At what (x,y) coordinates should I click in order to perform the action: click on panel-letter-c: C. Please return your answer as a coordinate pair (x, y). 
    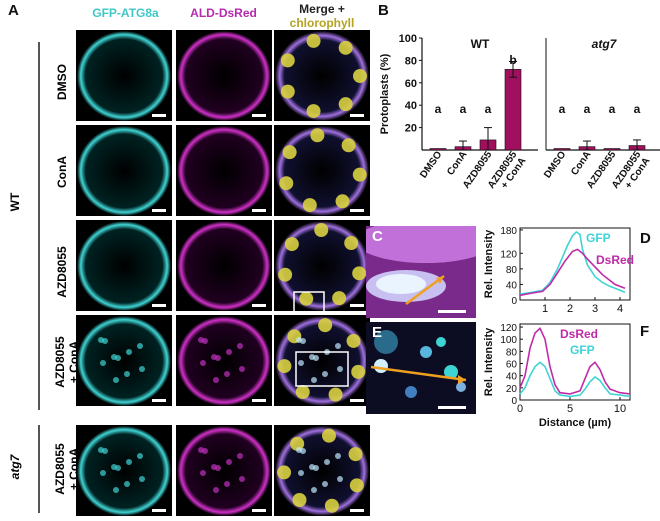
    Looking at the image, I should click on (377, 236).